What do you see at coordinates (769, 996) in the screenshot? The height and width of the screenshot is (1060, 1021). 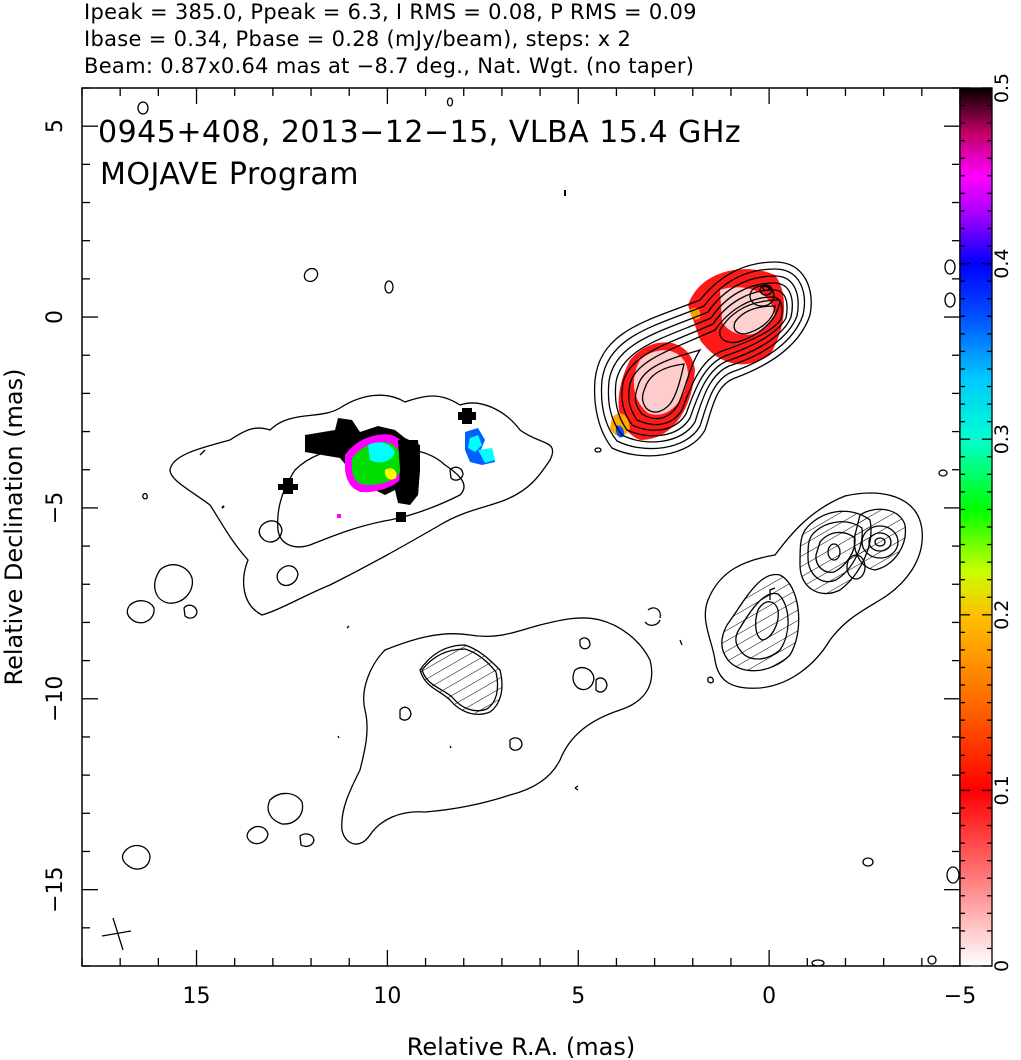 I see `x-tick-label: 0` at bounding box center [769, 996].